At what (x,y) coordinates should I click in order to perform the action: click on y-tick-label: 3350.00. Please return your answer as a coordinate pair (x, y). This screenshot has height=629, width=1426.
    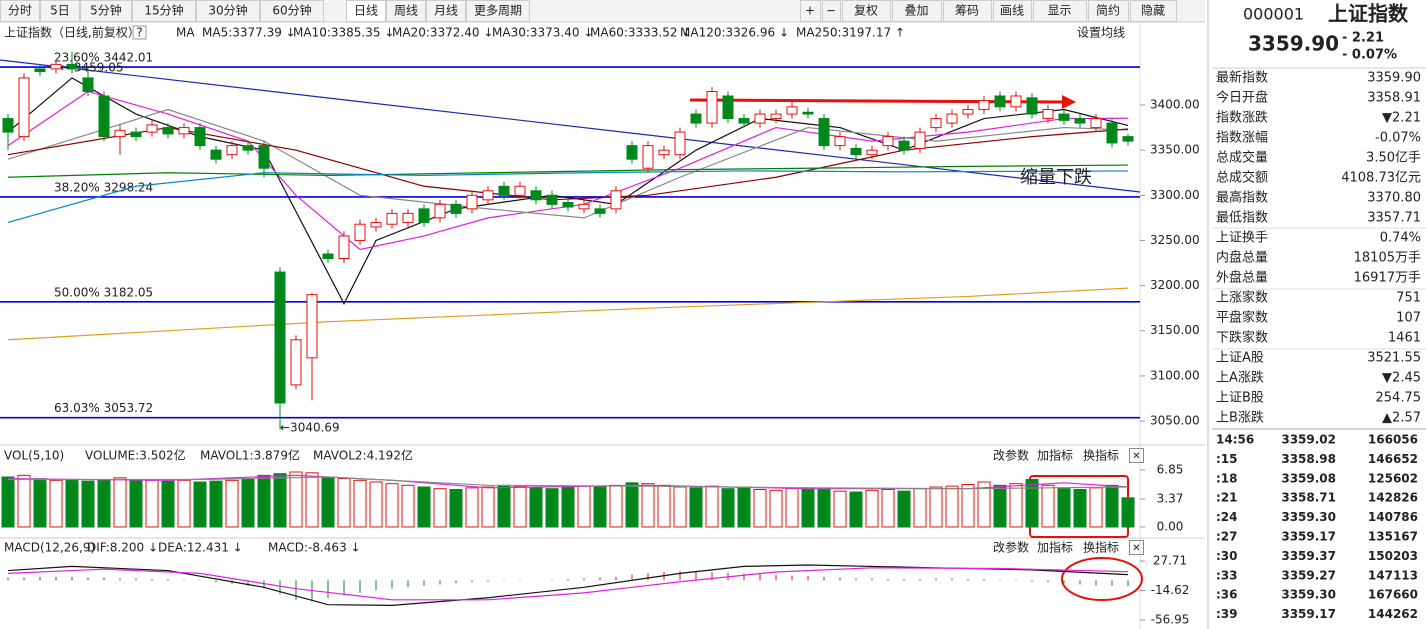
    Looking at the image, I should click on (1175, 150).